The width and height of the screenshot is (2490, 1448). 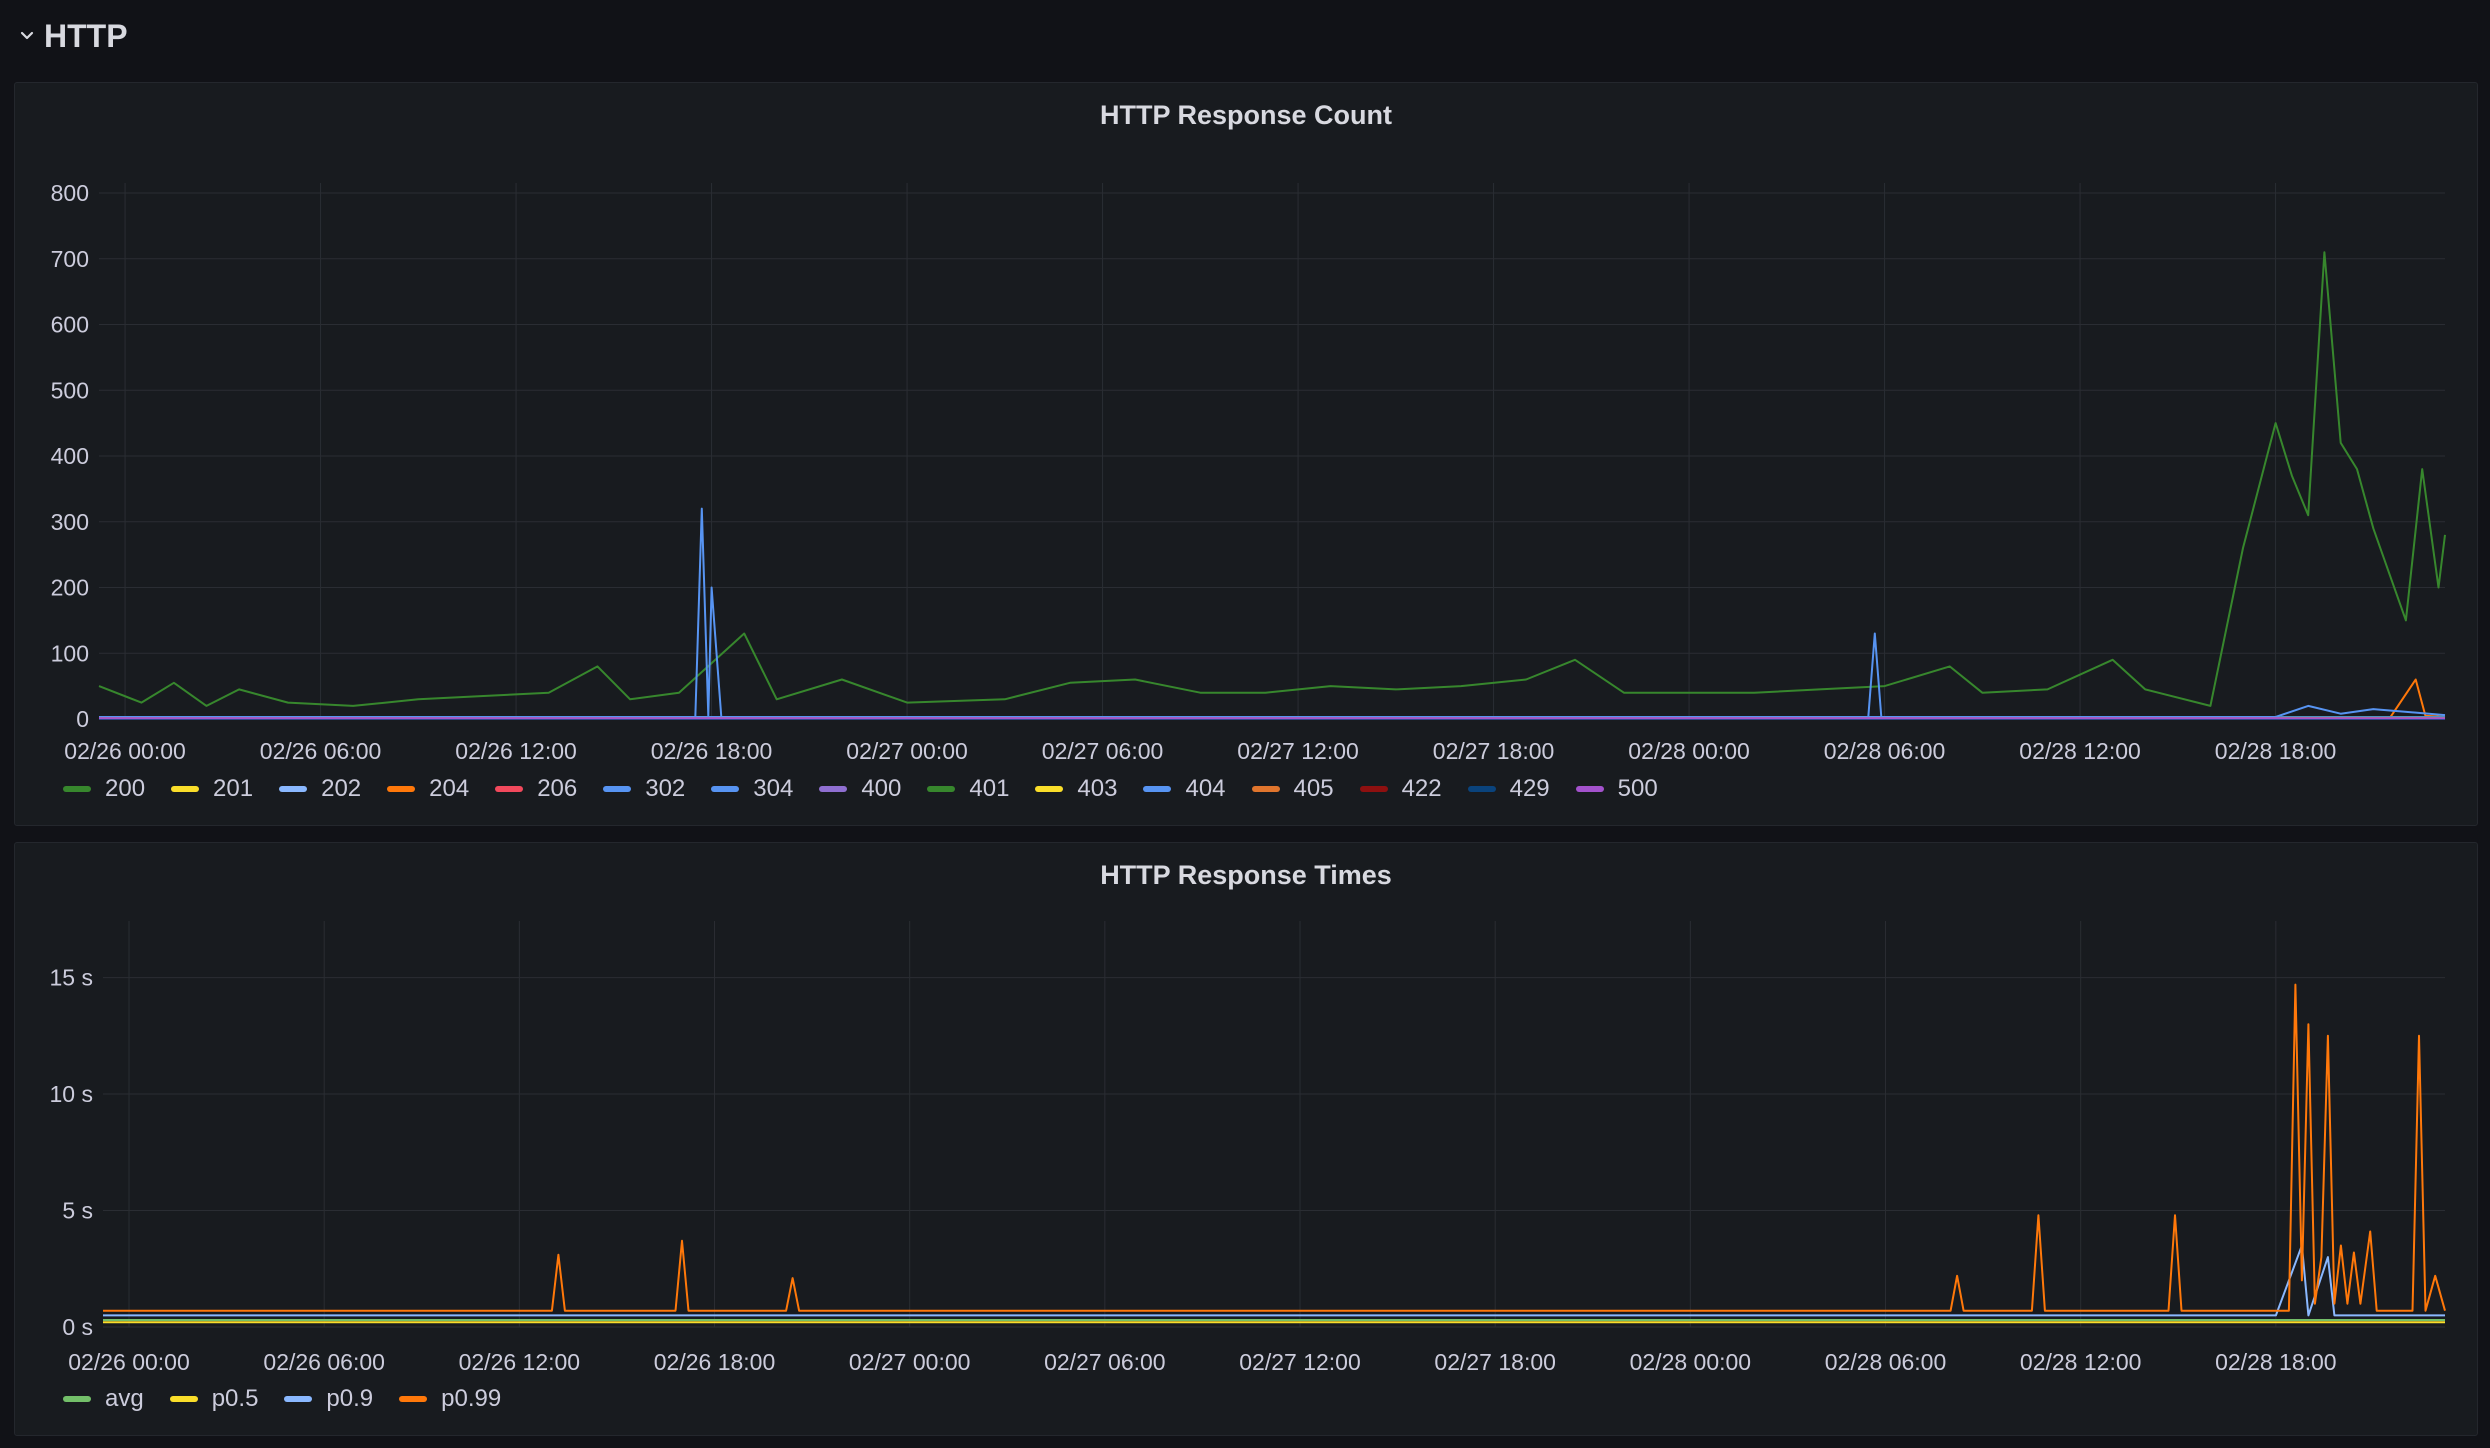 What do you see at coordinates (103, 1399) in the screenshot?
I see `legend-item-avg: avg` at bounding box center [103, 1399].